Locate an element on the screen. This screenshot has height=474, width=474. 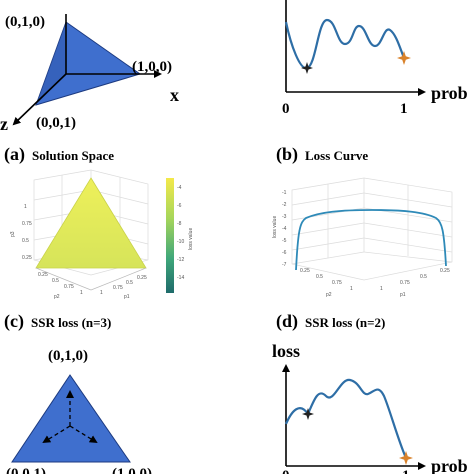
caption-b-text: Loss Curve is located at coordinates (336, 155).